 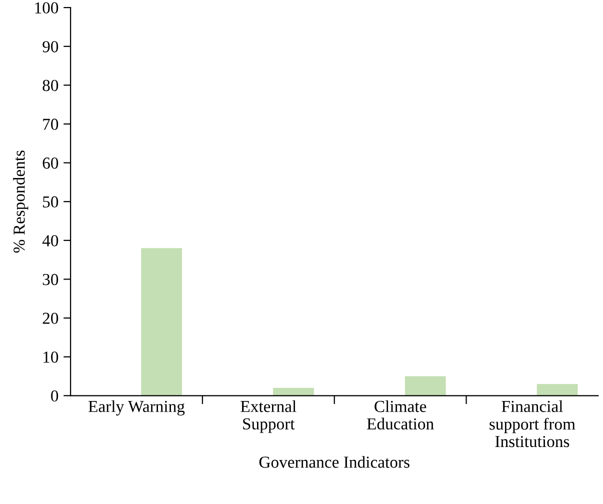 I want to click on y-tick-label: 80, so click(x=50, y=86).